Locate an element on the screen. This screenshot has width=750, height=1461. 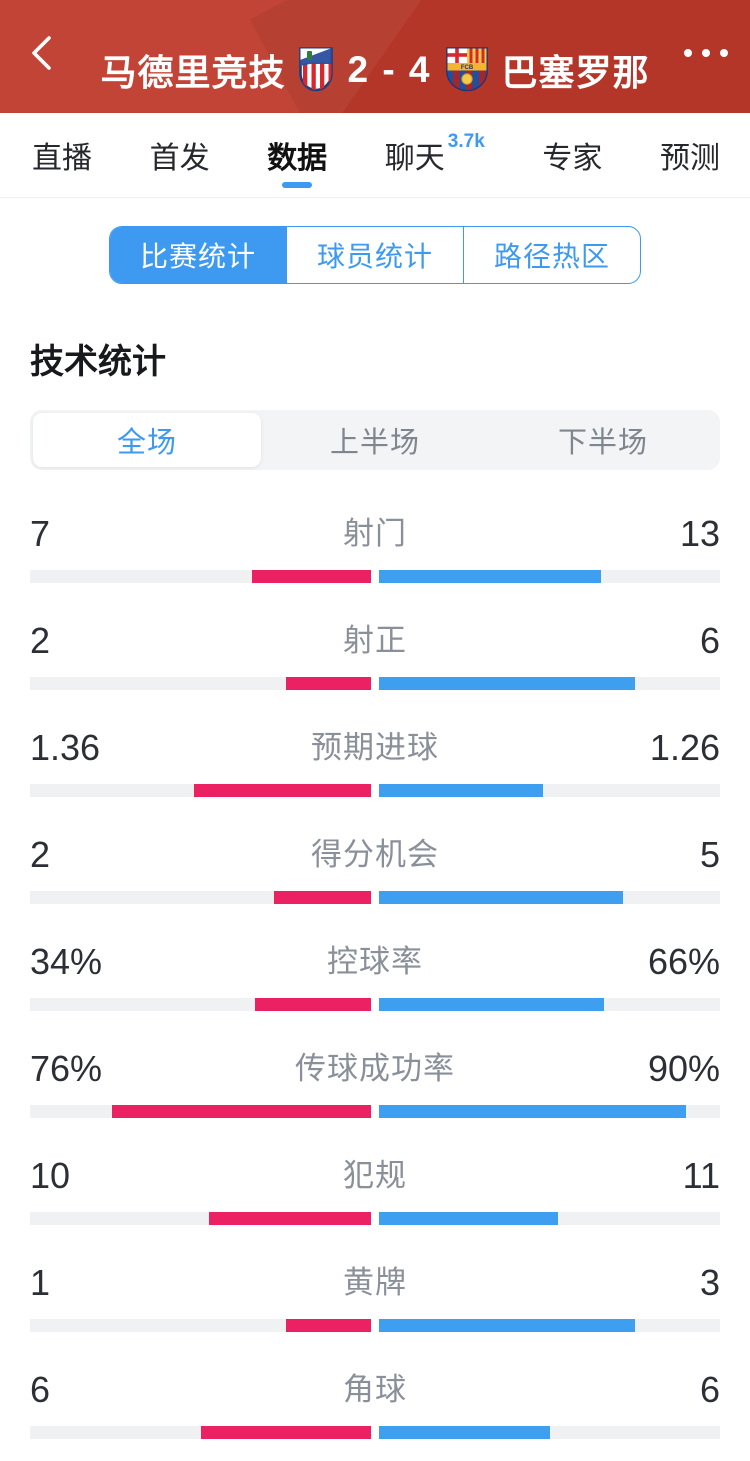
stat-row: 2 得分机会 5 is located at coordinates (375, 868).